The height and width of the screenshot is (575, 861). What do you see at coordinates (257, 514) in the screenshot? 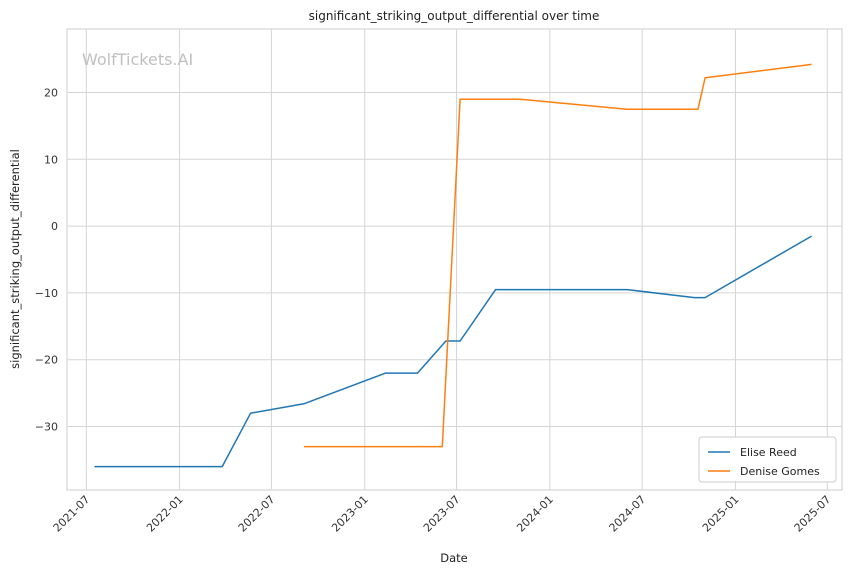
I see `x-tick-label: 2022-07` at bounding box center [257, 514].